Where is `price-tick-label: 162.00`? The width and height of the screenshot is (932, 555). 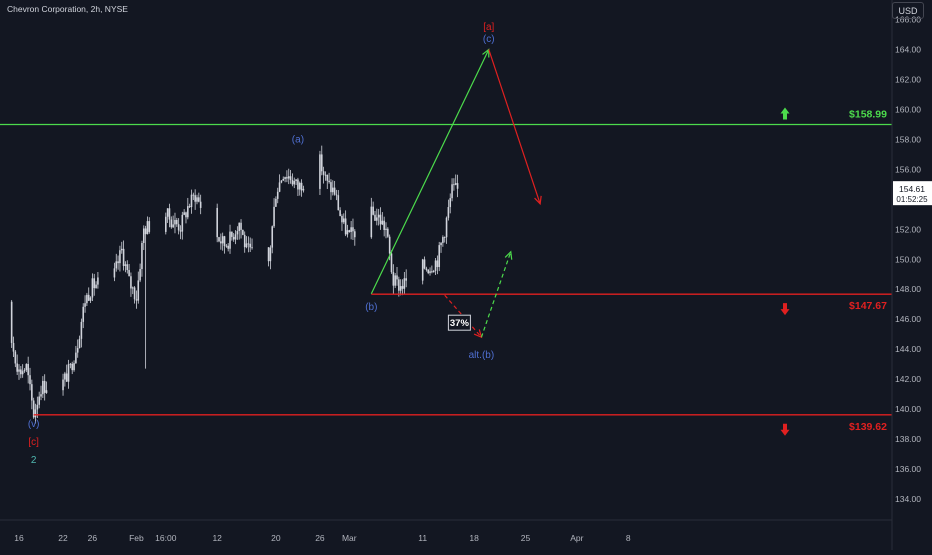
price-tick-label: 162.00 is located at coordinates (908, 79).